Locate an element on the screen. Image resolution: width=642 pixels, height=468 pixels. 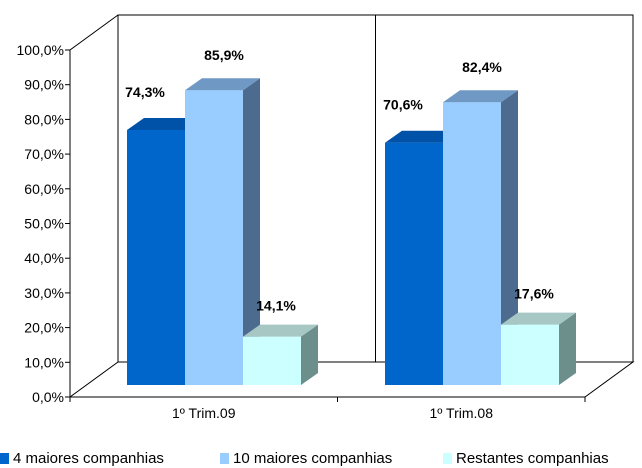
y-tick-label: 10,0% is located at coordinates (44, 362).